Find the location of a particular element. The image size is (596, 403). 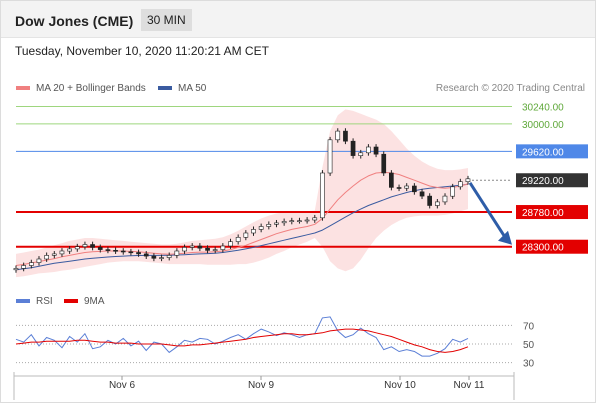

legend-ma50-label: MA 50 is located at coordinates (192, 88).